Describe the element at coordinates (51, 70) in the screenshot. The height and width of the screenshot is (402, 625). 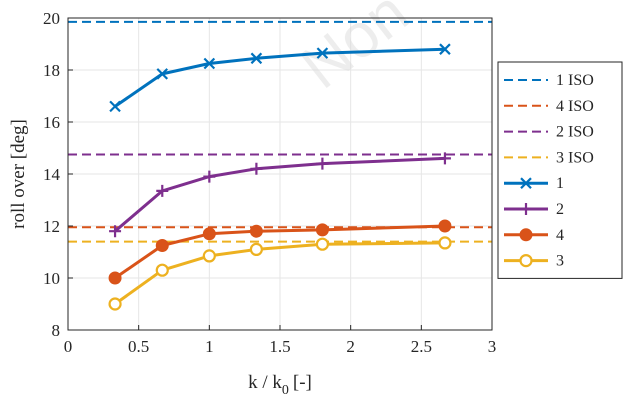
I see `y-tick-label: 18` at that location.